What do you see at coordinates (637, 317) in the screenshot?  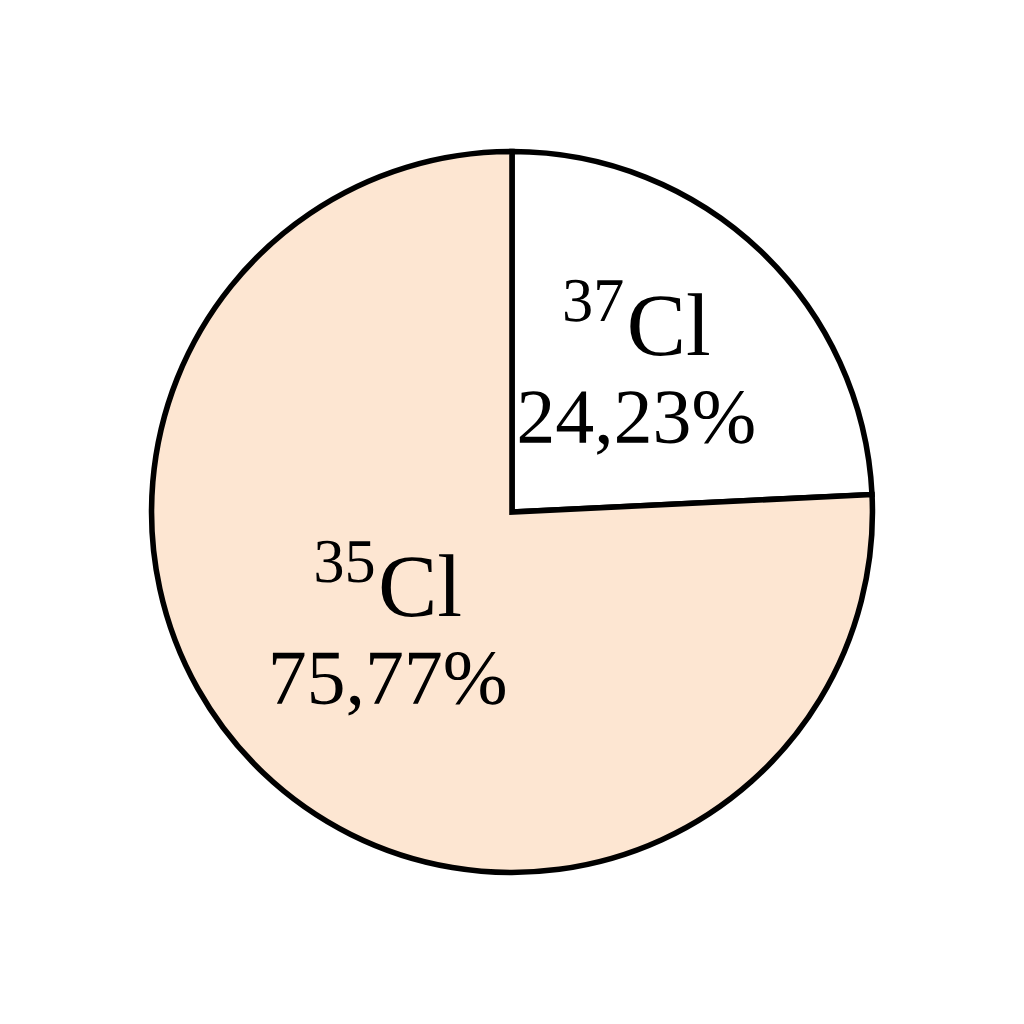 I see `slice-label: $^{37}$Cl` at bounding box center [637, 317].